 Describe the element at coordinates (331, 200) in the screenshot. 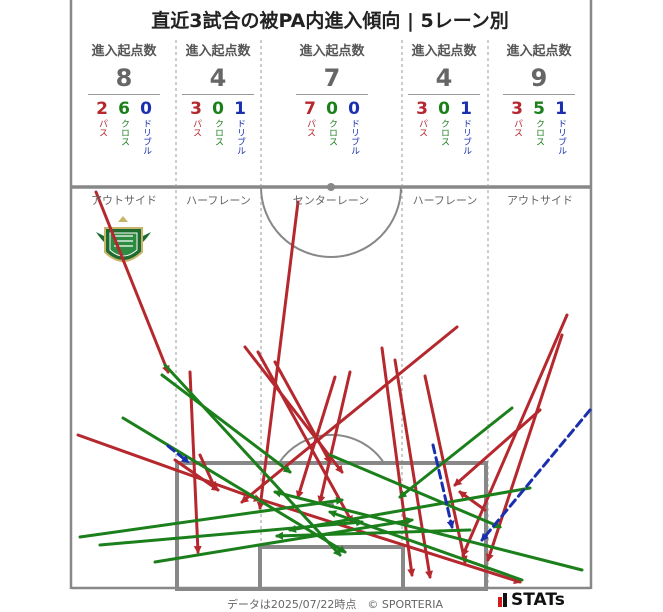

I see `lane-name-center: センターレーン` at that location.